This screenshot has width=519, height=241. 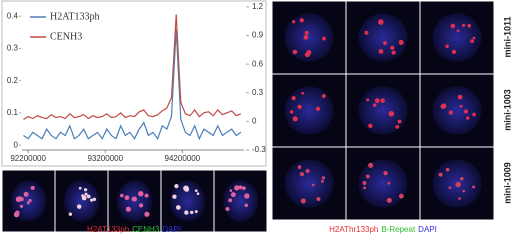 What do you see at coordinates (353, 229) in the screenshot?
I see `caption-word: H2AThr133ph` at bounding box center [353, 229].